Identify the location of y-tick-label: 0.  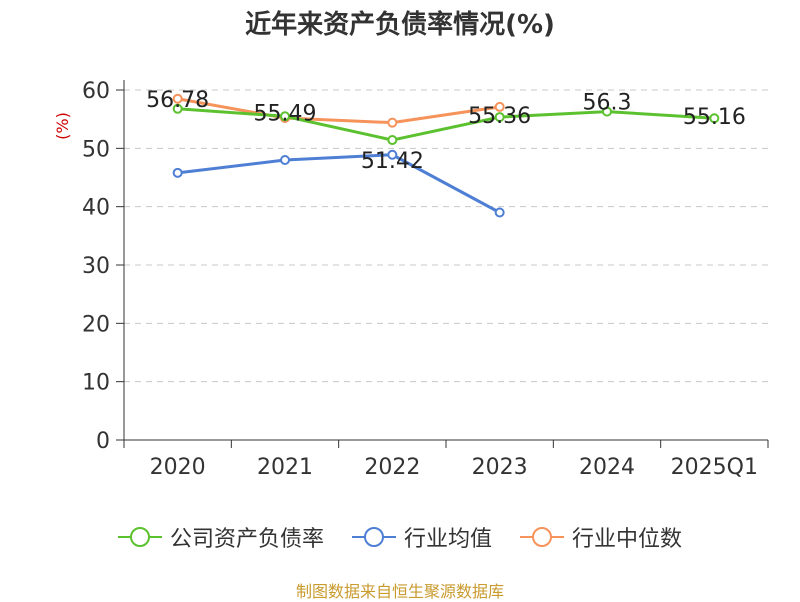
(103, 441).